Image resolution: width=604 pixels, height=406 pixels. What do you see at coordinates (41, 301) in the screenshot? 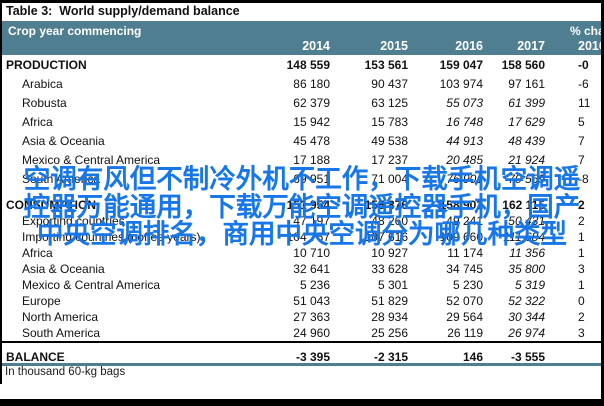
I see `row-label: Europe` at bounding box center [41, 301].